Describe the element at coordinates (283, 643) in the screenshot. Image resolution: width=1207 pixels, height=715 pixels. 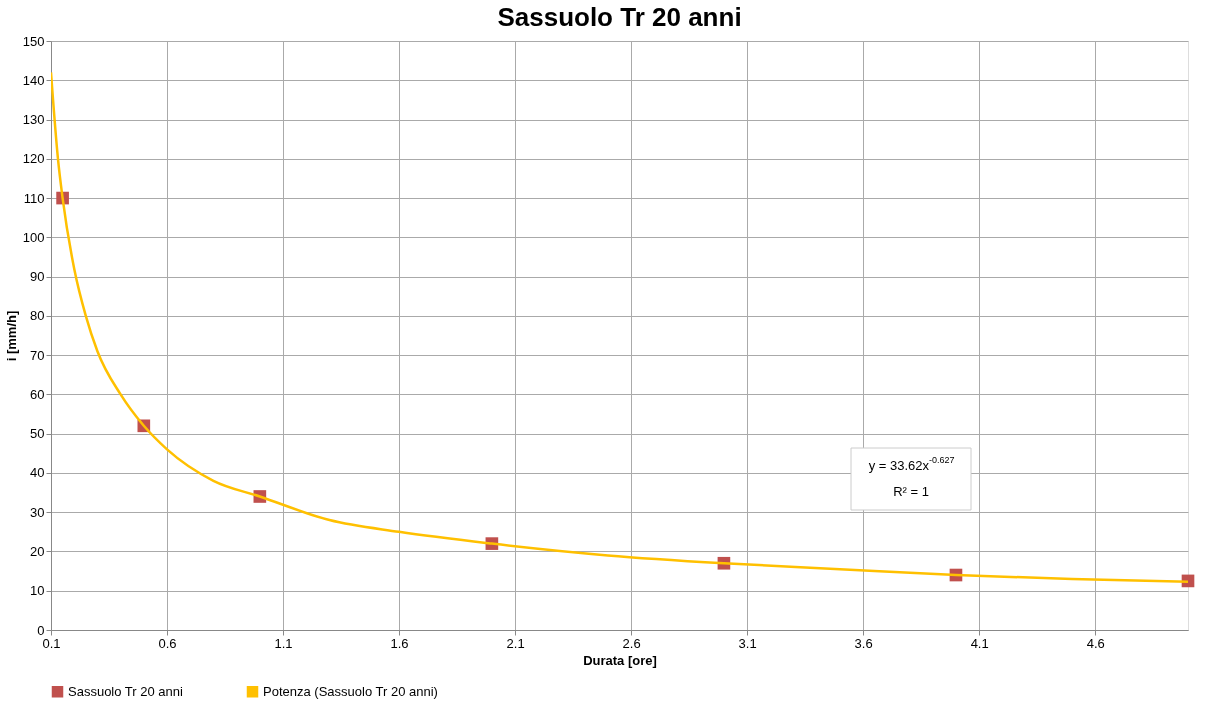
I see `x-tick-label: 1.1` at that location.